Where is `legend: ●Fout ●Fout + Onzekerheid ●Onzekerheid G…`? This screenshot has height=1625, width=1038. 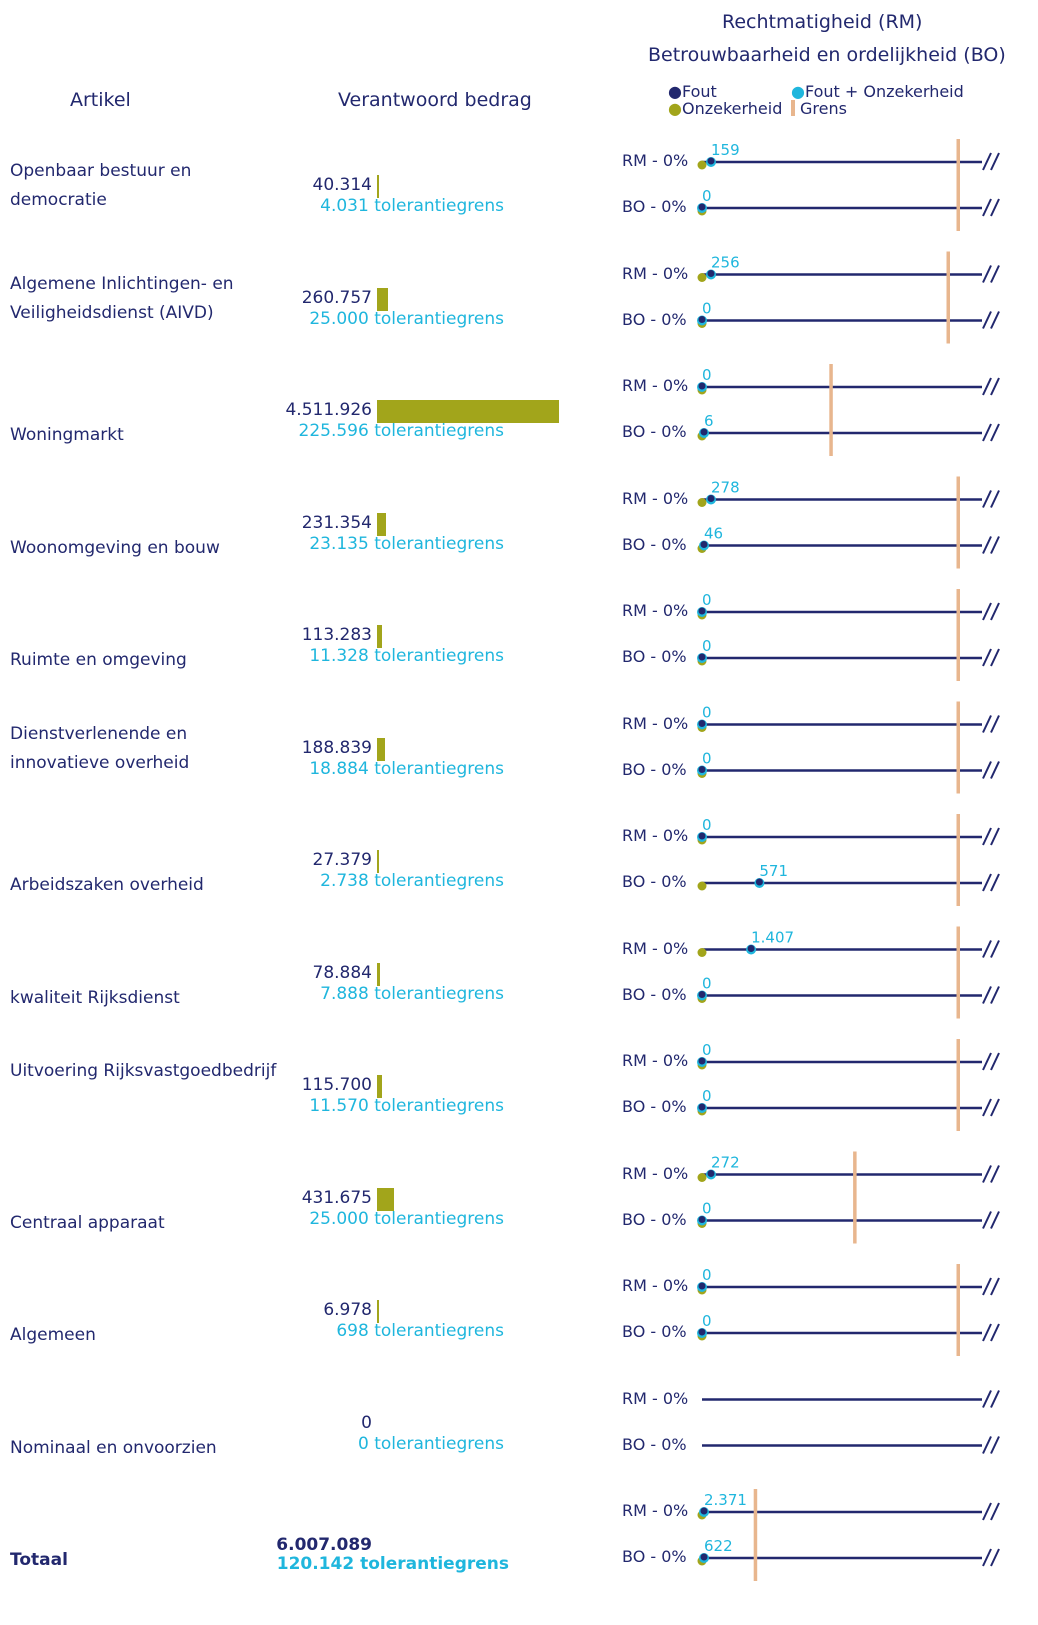 legend: ●Fout ●Fout + Onzekerheid ●Onzekerheid G… is located at coordinates (828, 102).